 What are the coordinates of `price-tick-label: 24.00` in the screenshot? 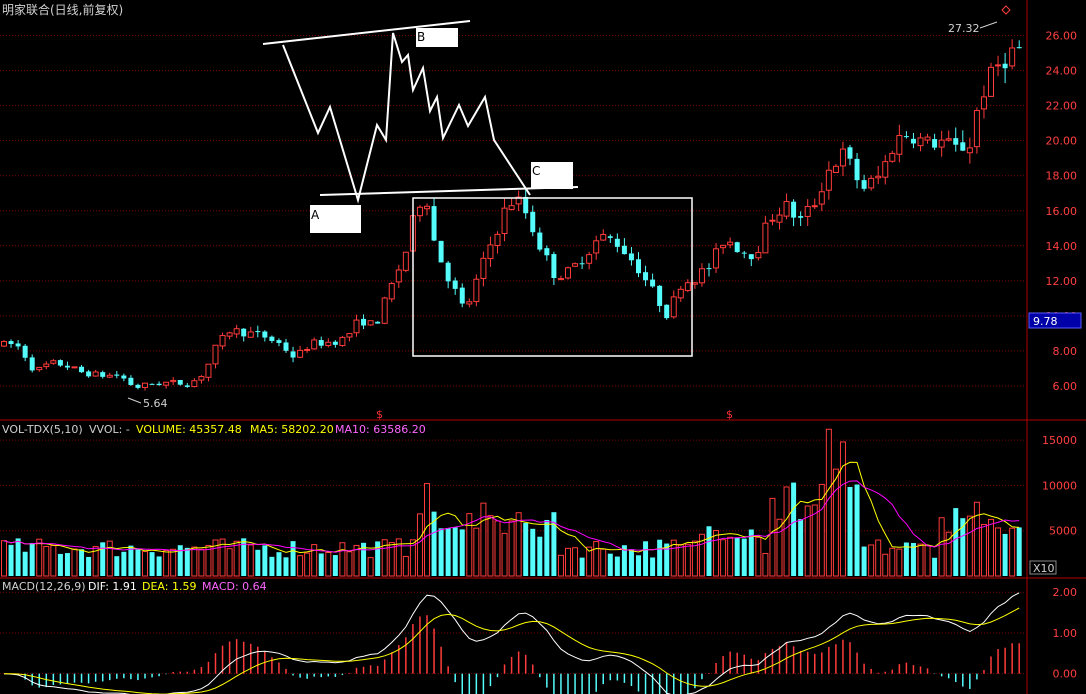 It's located at (1062, 71).